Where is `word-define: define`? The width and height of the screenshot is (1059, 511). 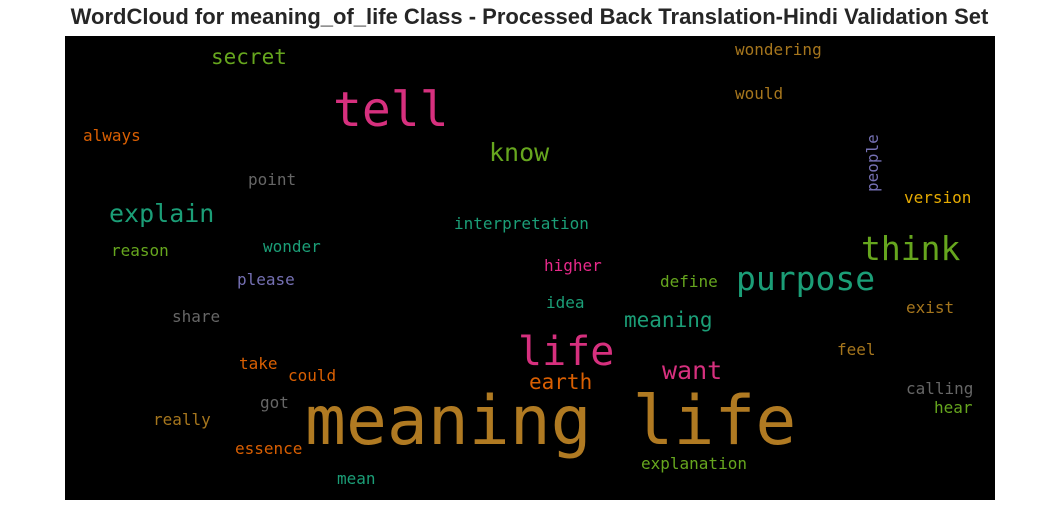
word-define: define is located at coordinates (689, 281).